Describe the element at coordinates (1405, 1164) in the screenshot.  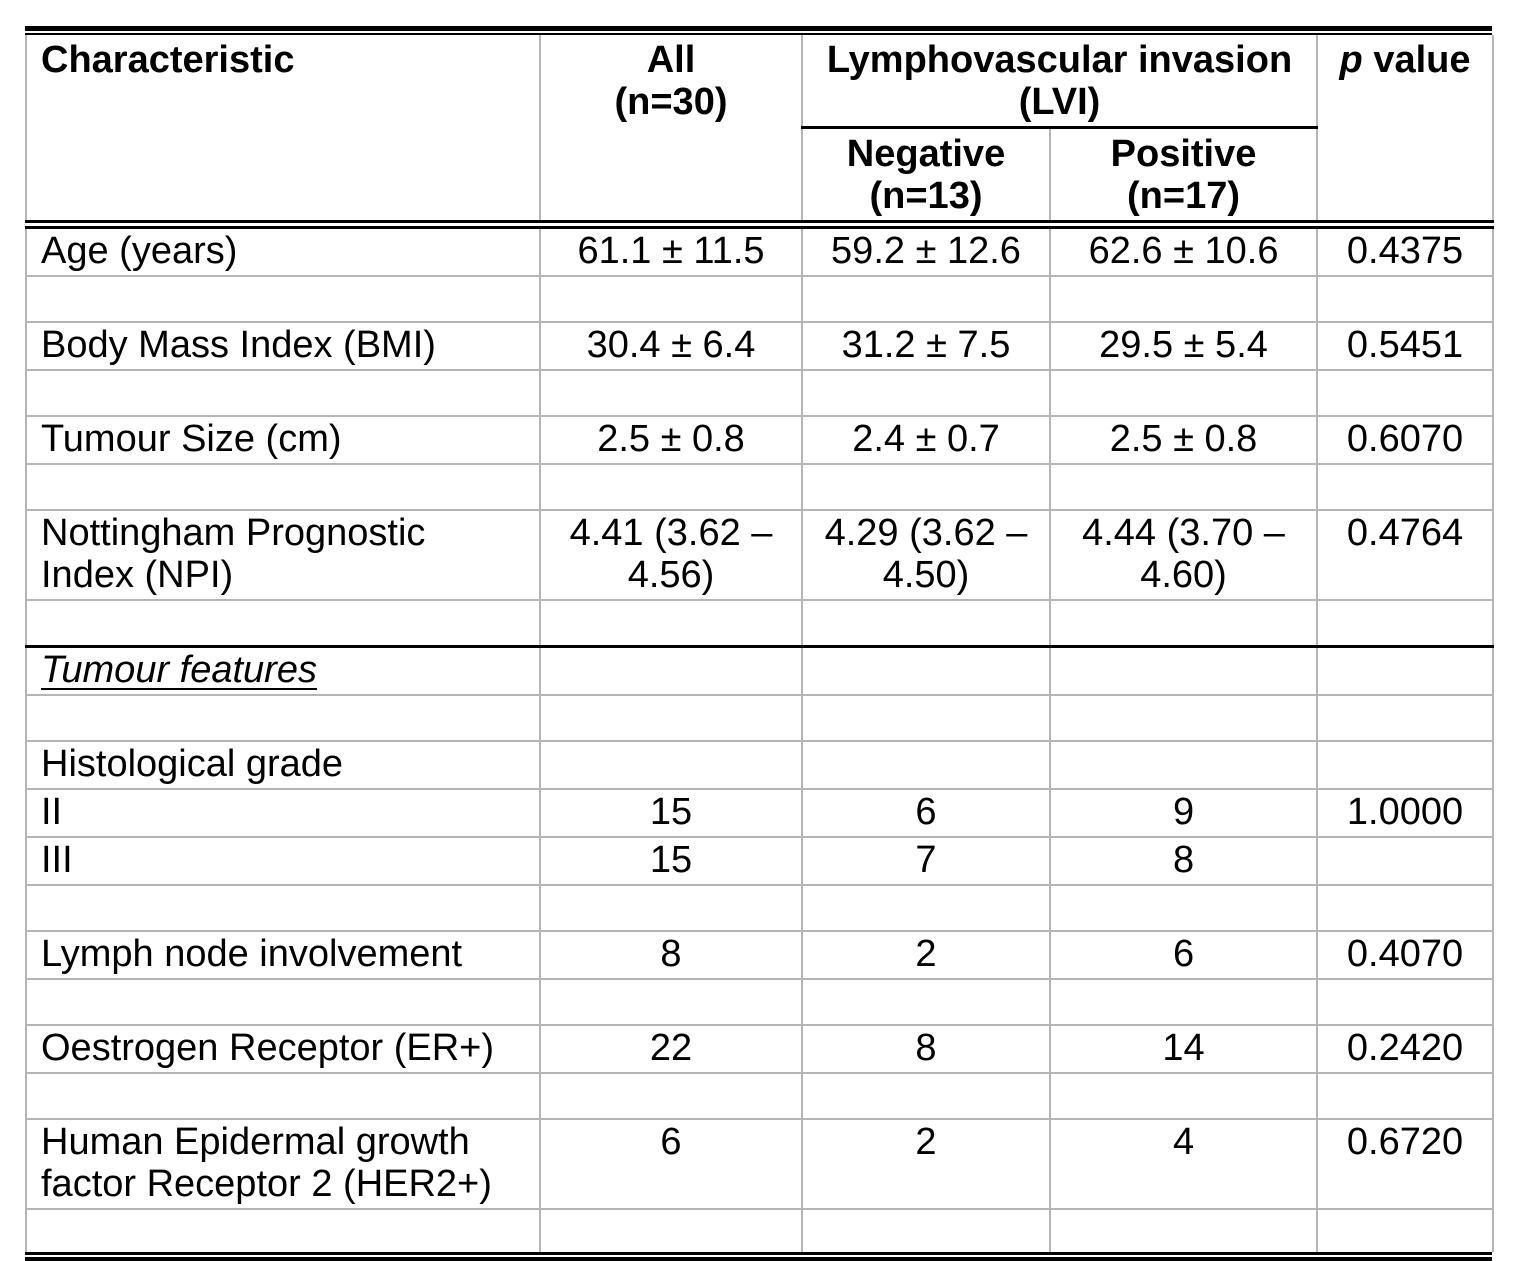
I see `p-value-cell: 0.6720` at that location.